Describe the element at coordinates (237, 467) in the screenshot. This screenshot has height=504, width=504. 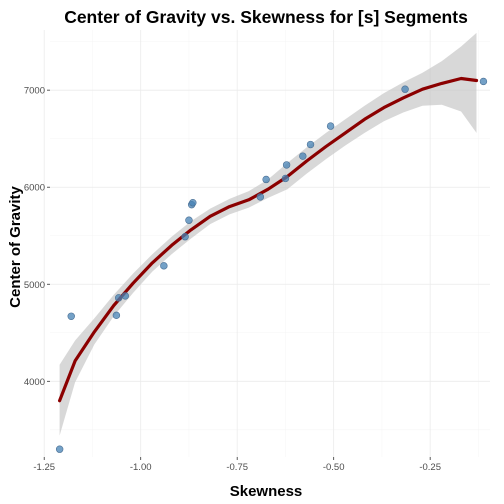
I see `x-tick-label: -0.75` at that location.